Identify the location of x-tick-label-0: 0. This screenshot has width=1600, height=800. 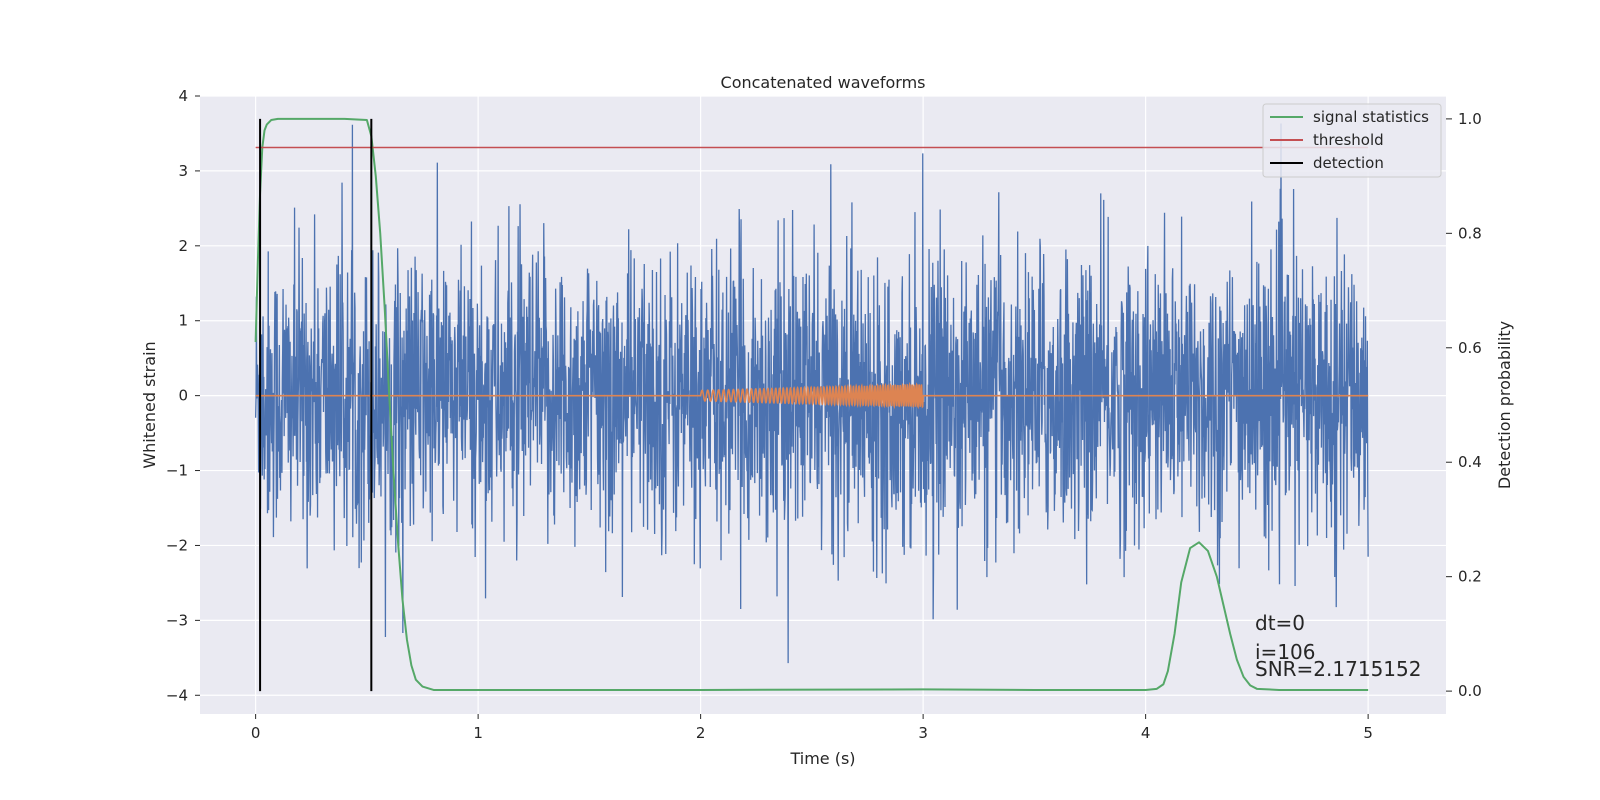
(256, 733).